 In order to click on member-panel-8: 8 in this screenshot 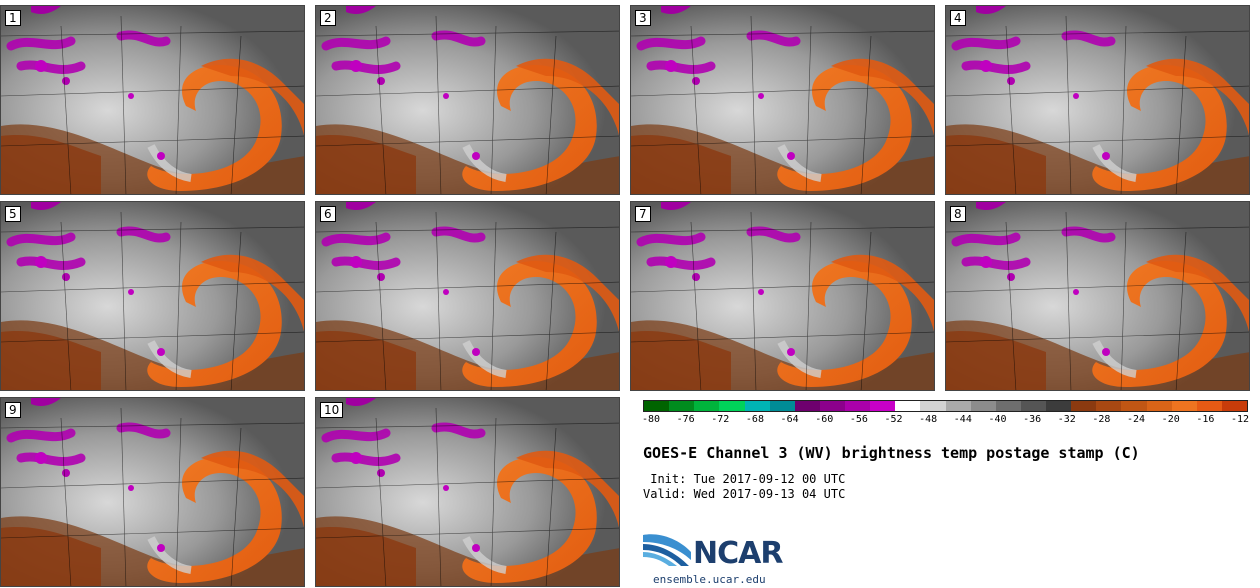, I will do `click(1097, 296)`.